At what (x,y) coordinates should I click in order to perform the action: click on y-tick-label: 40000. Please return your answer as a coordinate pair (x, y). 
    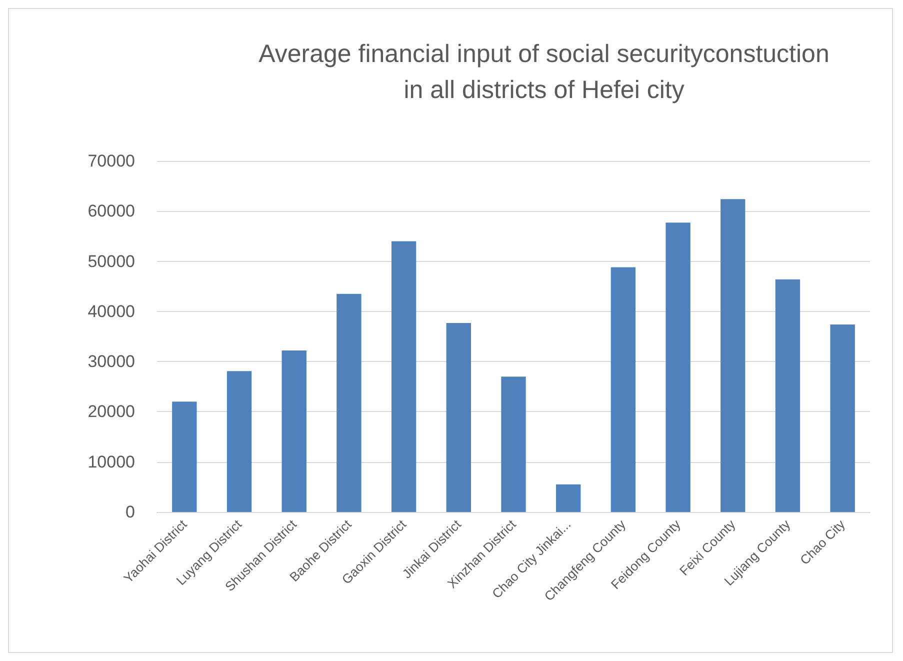
    Looking at the image, I should click on (111, 311).